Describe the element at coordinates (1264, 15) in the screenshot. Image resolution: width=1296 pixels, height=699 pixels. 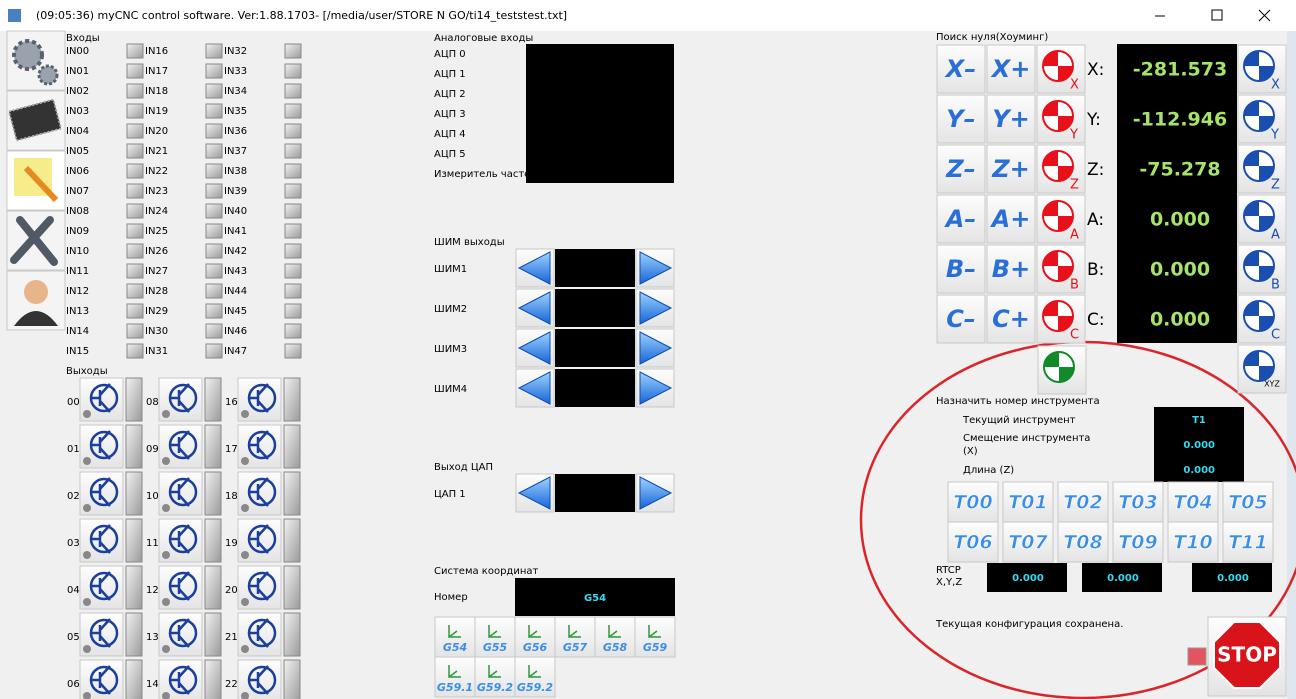
I see `close-button` at that location.